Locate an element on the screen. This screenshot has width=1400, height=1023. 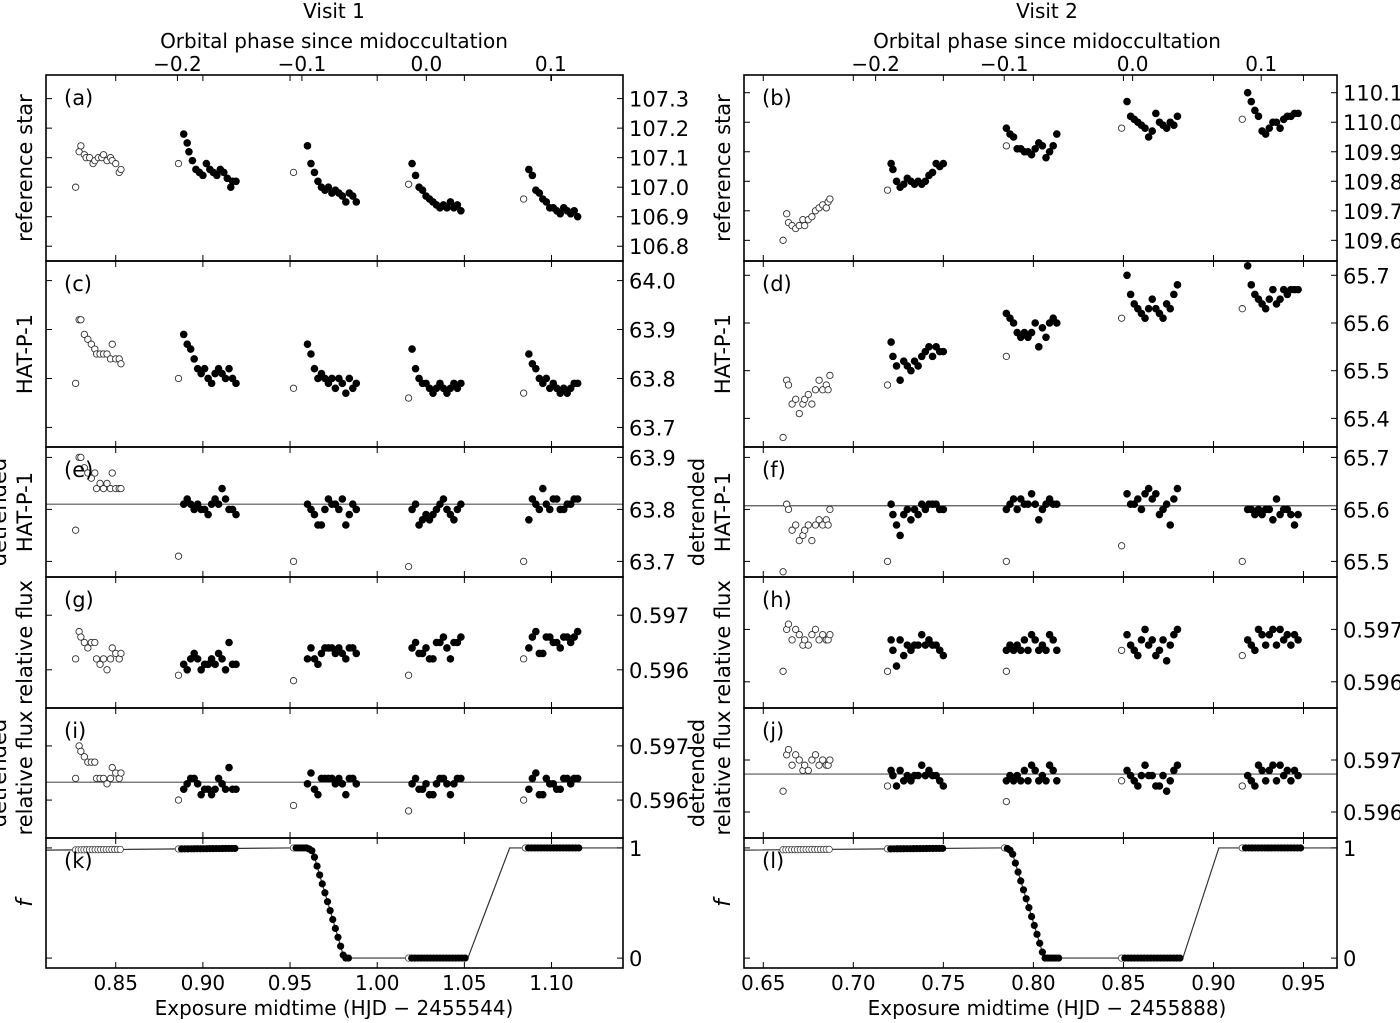
y-tick-label: 107.2 is located at coordinates (659, 129).